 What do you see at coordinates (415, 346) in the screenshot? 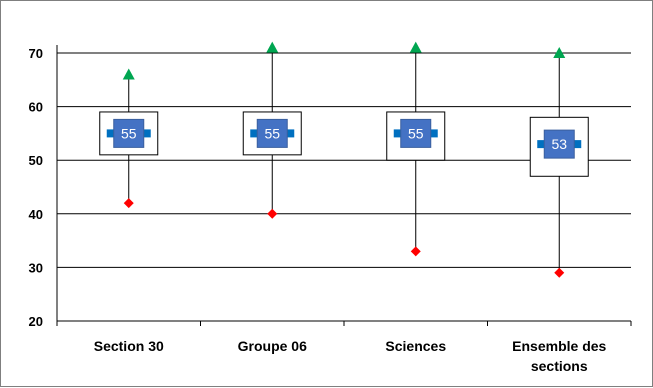
I see `x-category-label: Sciences` at bounding box center [415, 346].